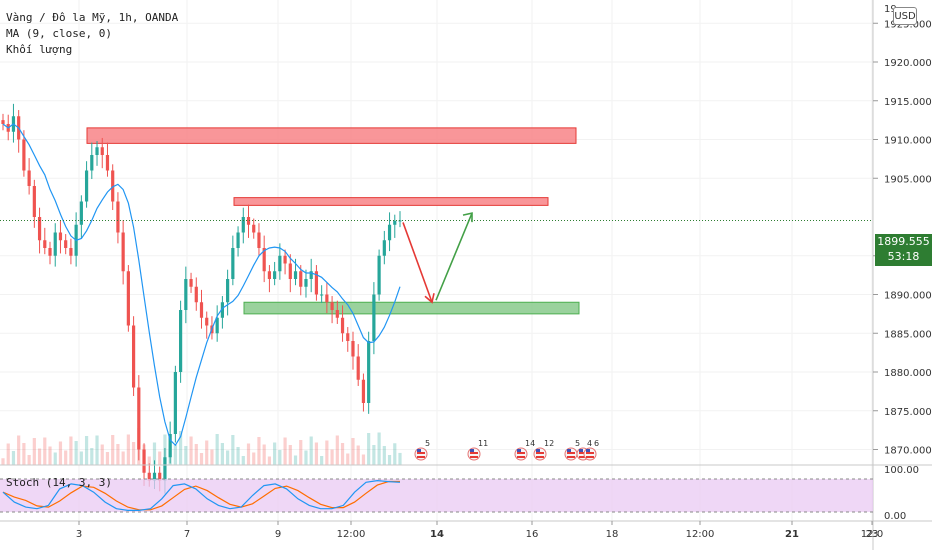 Image resolution: width=932 pixels, height=550 pixels. I want to click on arrow-down, so click(417, 262).